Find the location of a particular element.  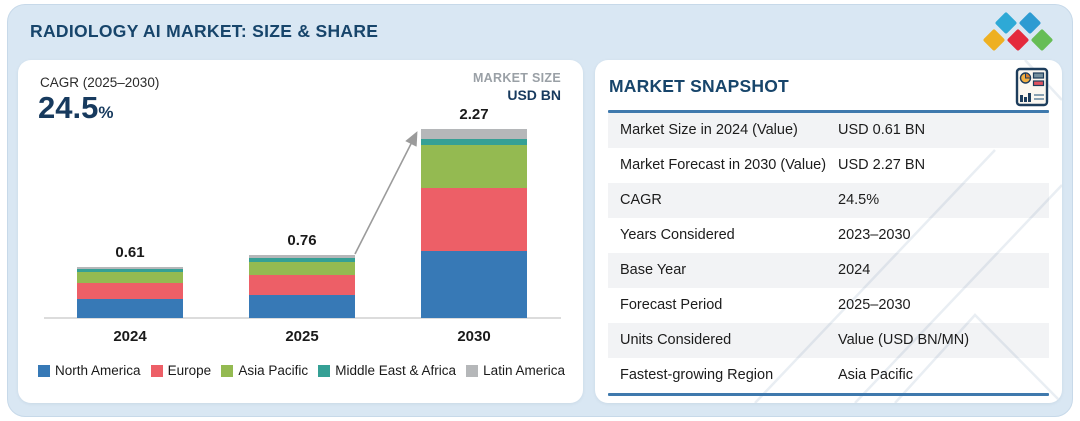

bar-total-2030: 2.27 is located at coordinates (474, 114).